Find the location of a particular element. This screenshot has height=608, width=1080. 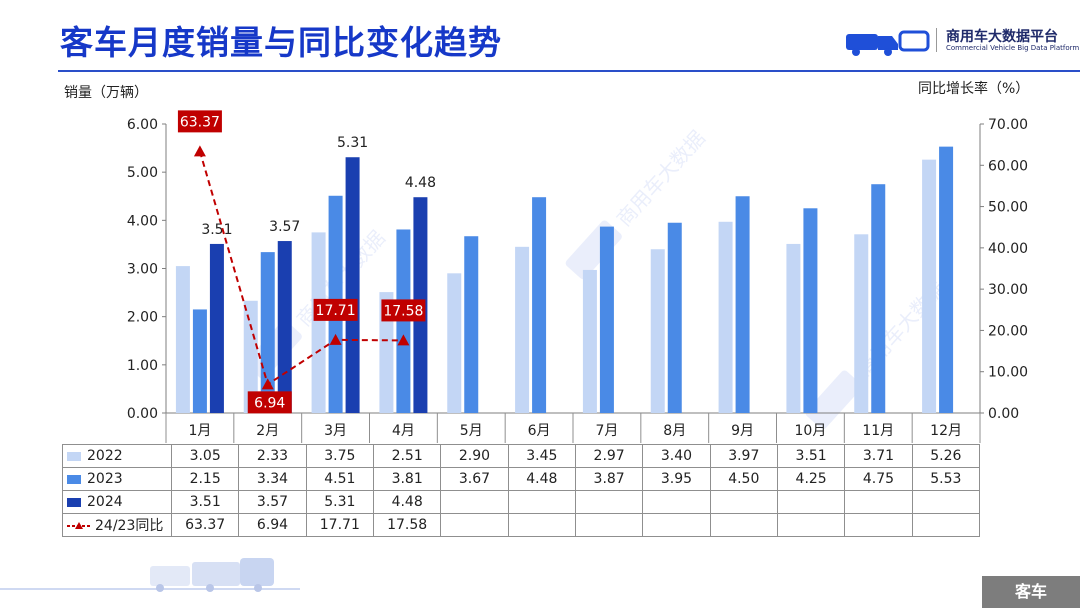

x-tick-label: 9月 is located at coordinates (742, 431).